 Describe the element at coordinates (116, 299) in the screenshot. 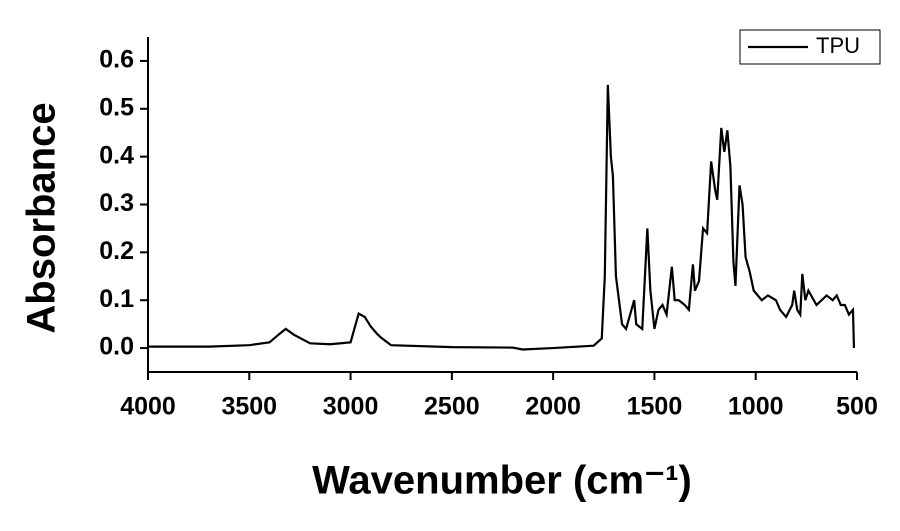

I see `y-tick-label: 0.1` at that location.